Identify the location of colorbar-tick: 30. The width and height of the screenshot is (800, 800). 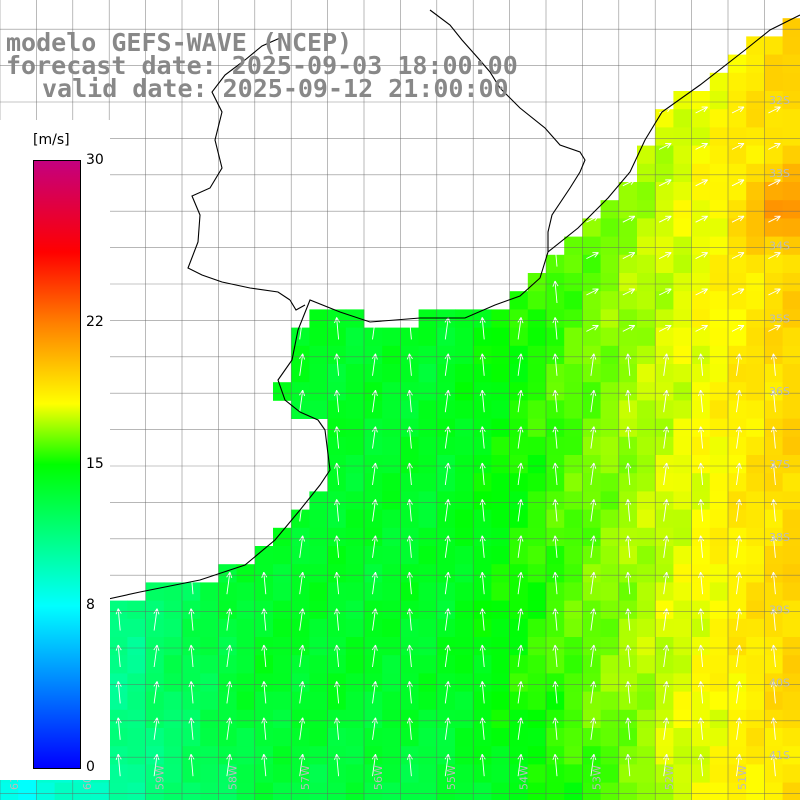
(95, 160).